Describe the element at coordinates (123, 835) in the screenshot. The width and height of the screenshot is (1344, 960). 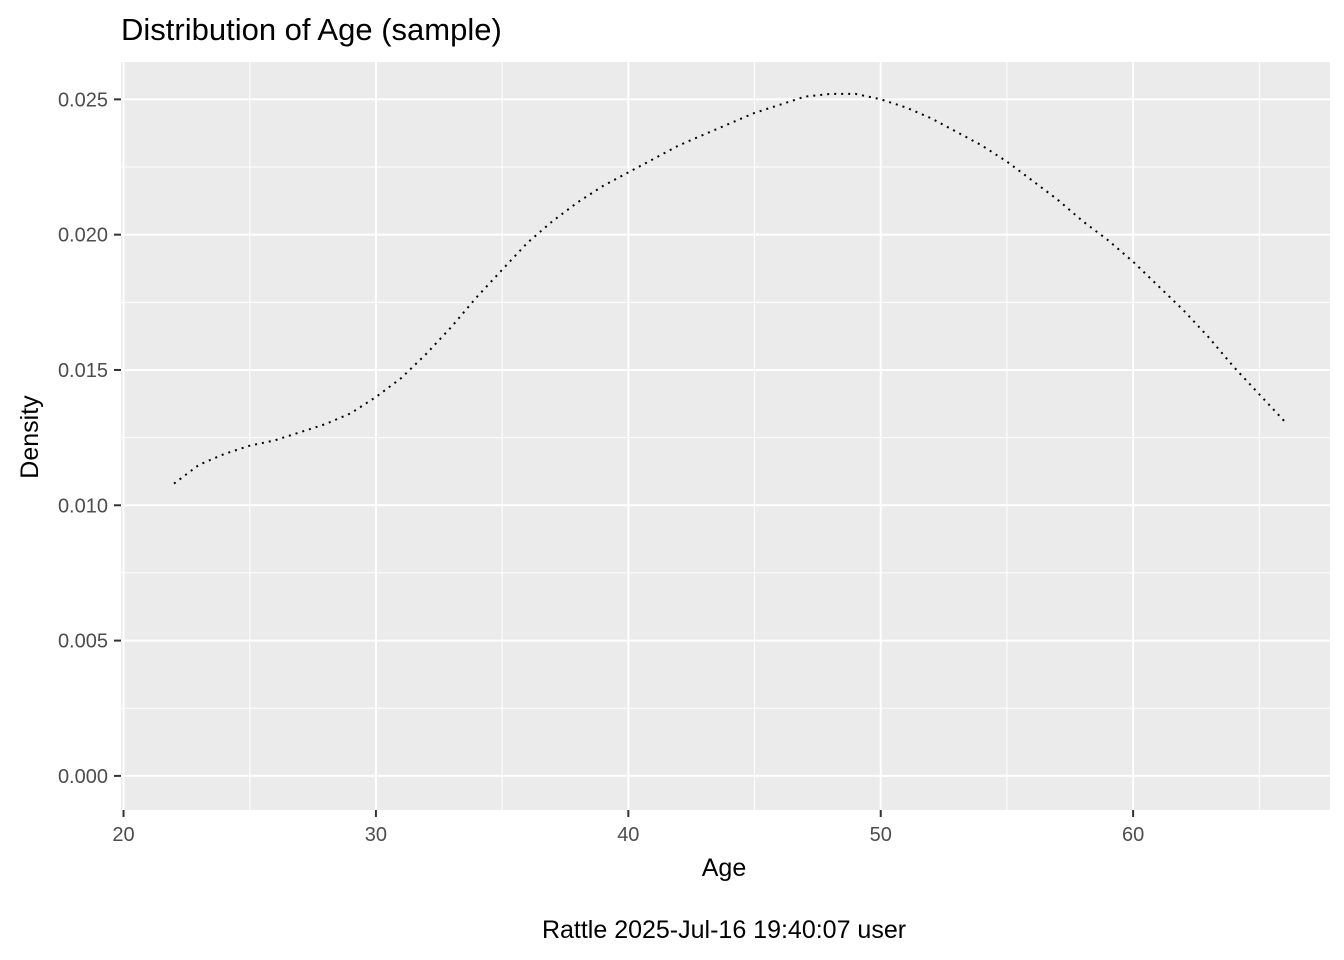
I see `x-tick-label: 20` at that location.